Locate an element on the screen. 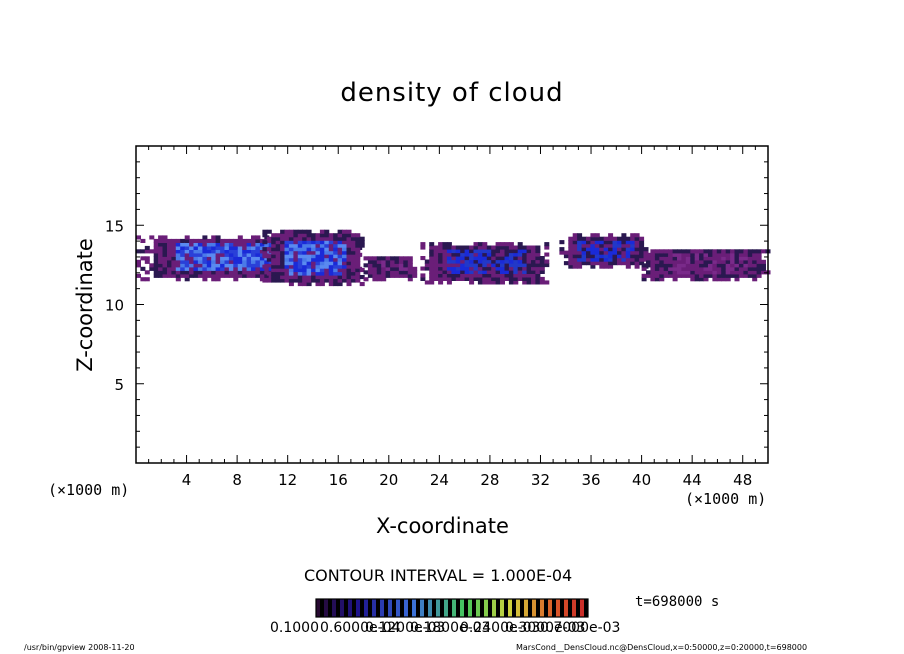  x-unit-right: (×1000 m) is located at coordinates (726, 499).